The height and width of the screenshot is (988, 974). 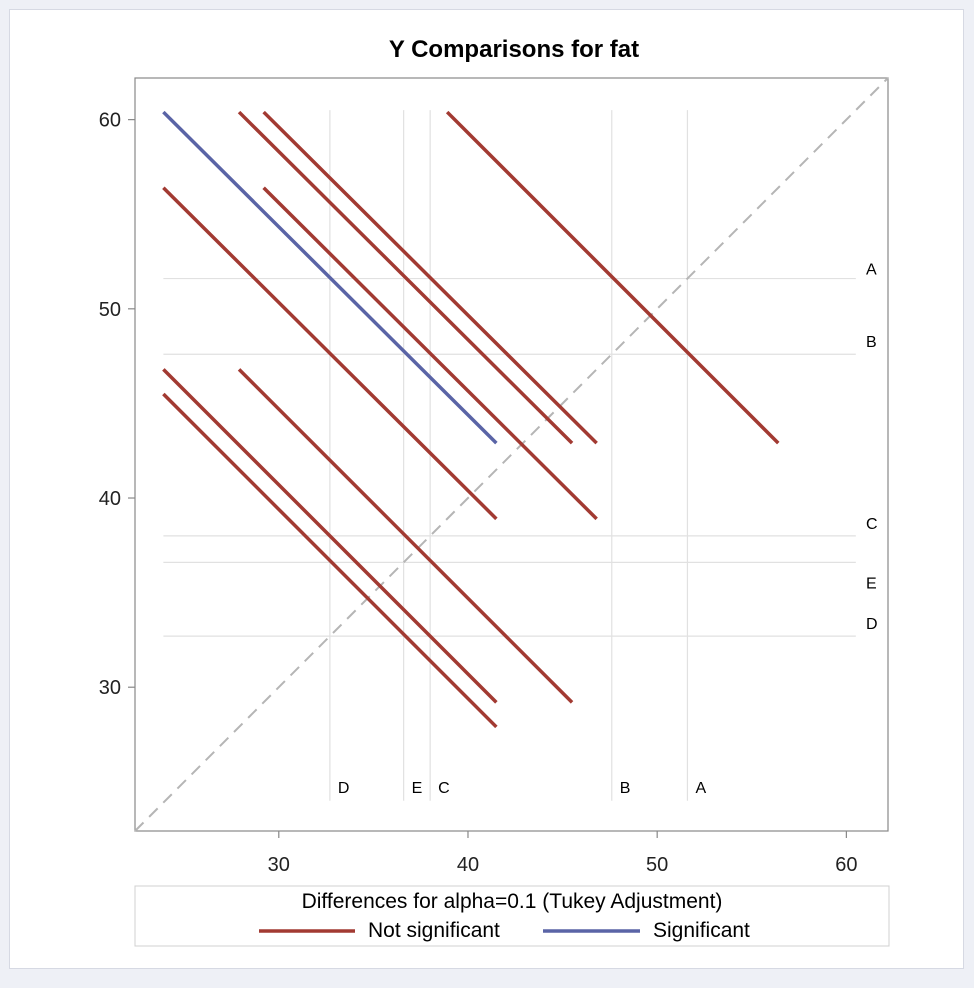 I want to click on ref-label-bottom-a: A, so click(x=700, y=788).